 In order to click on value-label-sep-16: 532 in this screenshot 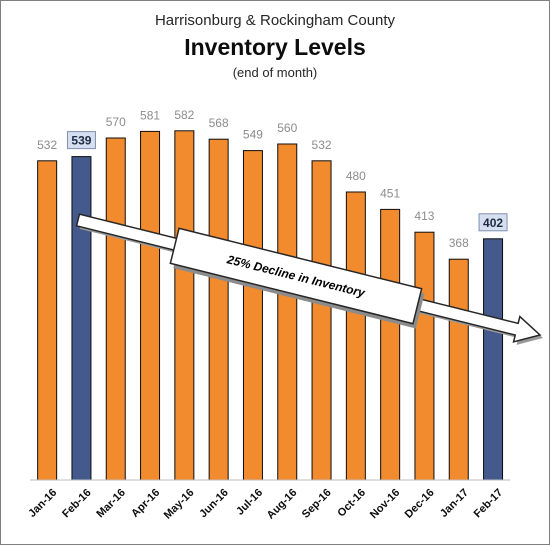, I will do `click(322, 145)`.